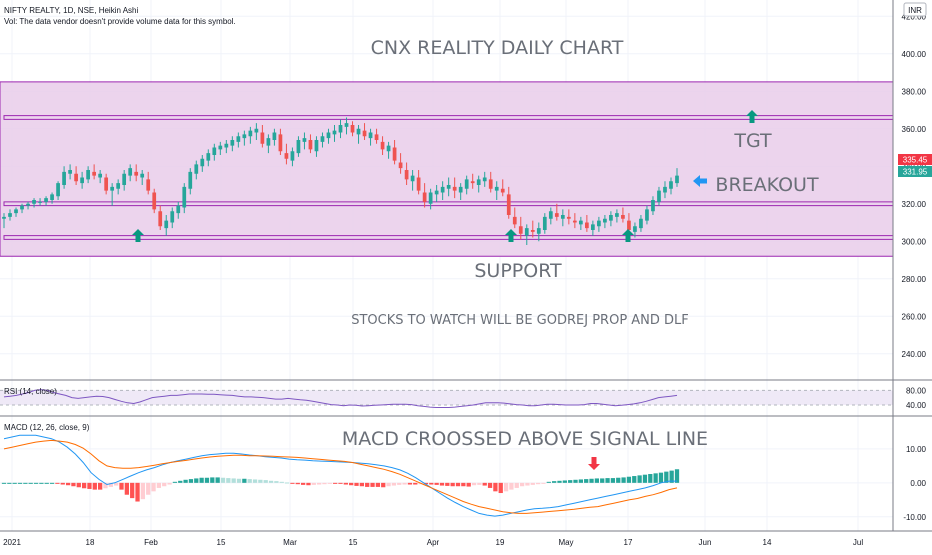 The height and width of the screenshot is (555, 932). What do you see at coordinates (914, 16) in the screenshot?
I see `y-tick-label: 420.00` at bounding box center [914, 16].